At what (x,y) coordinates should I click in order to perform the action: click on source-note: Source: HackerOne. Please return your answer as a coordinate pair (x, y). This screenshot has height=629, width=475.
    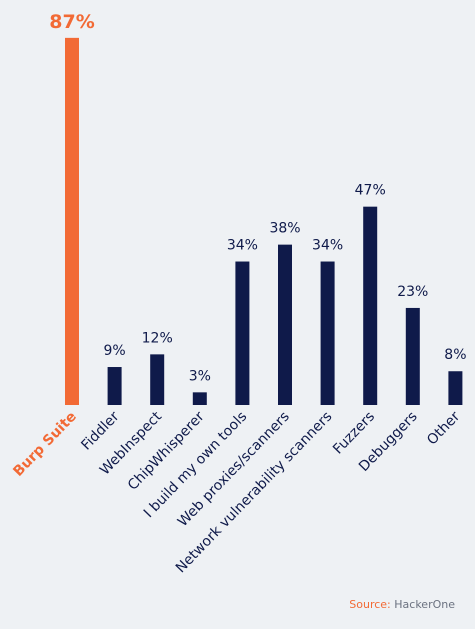
    Looking at the image, I should click on (402, 604).